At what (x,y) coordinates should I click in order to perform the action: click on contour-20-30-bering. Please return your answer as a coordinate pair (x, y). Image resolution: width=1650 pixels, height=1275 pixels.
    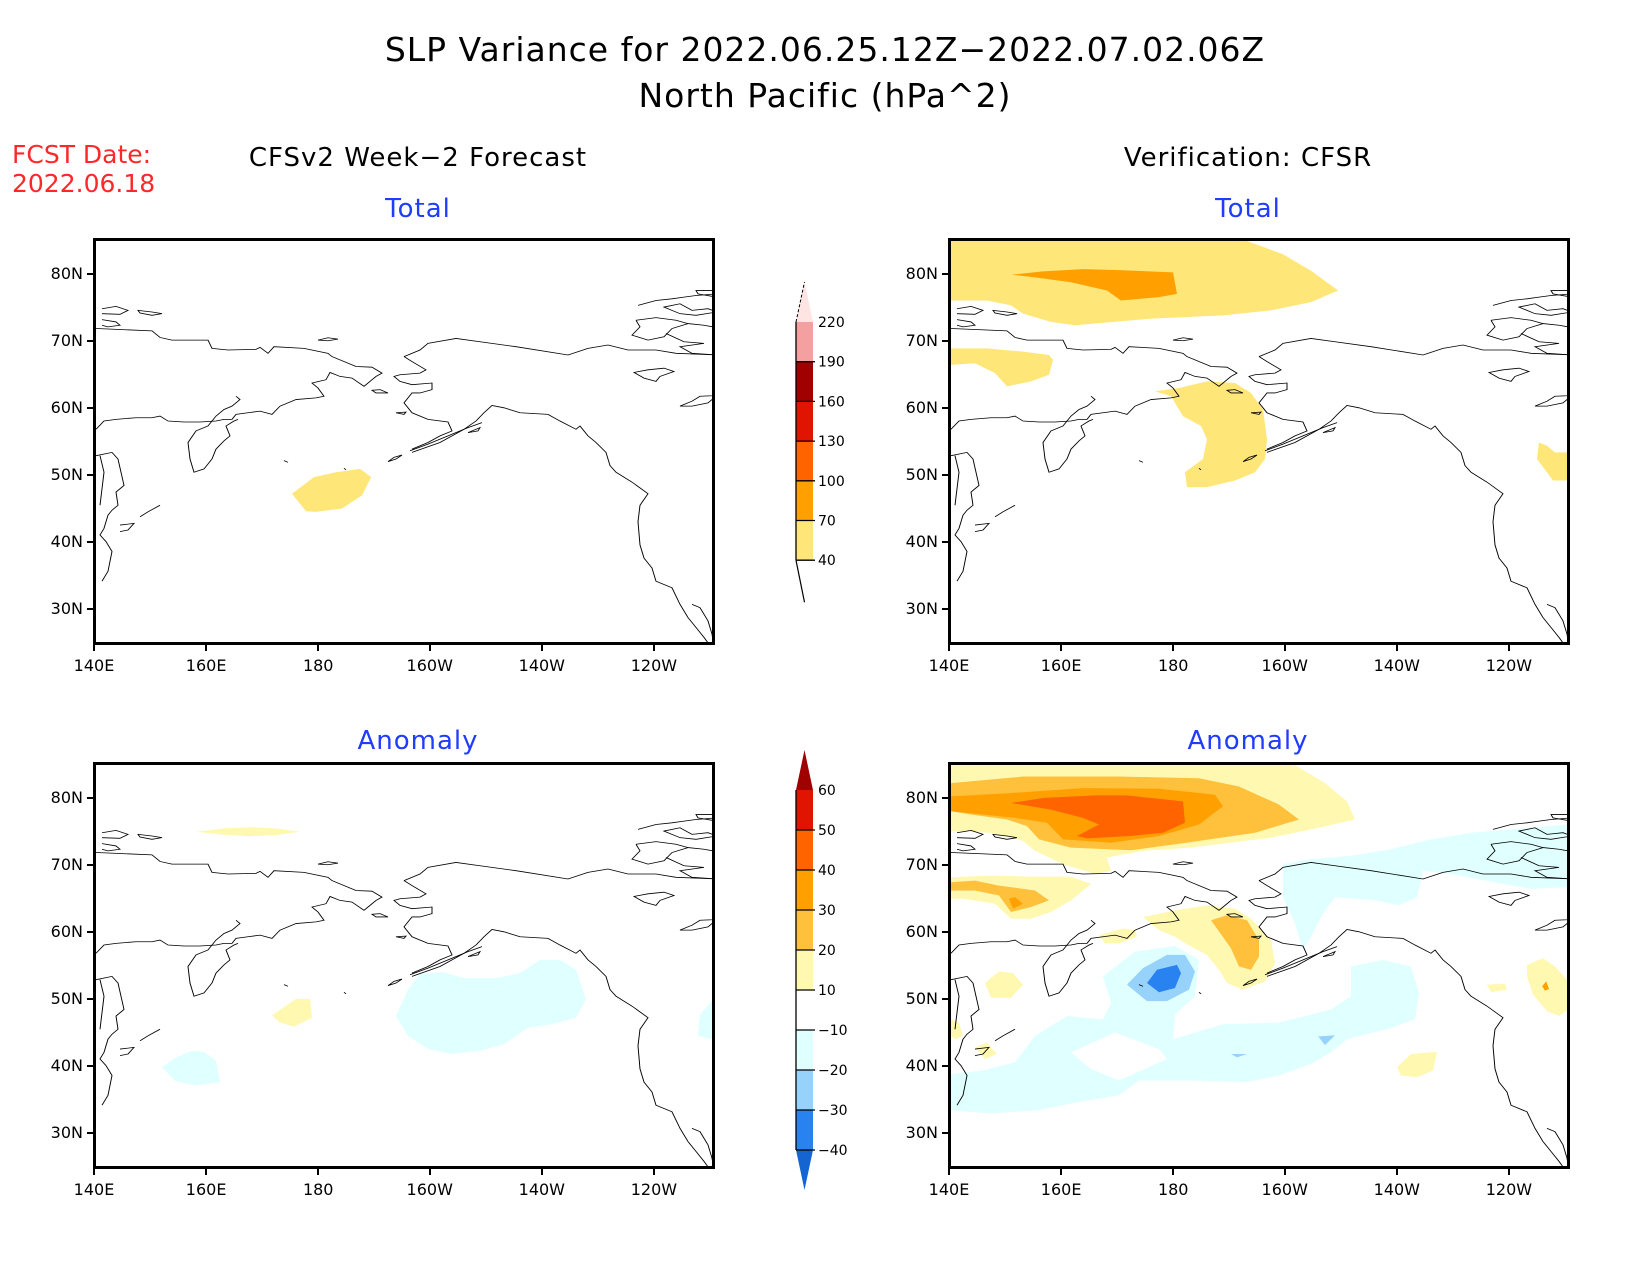
    Looking at the image, I should click on (1235, 942).